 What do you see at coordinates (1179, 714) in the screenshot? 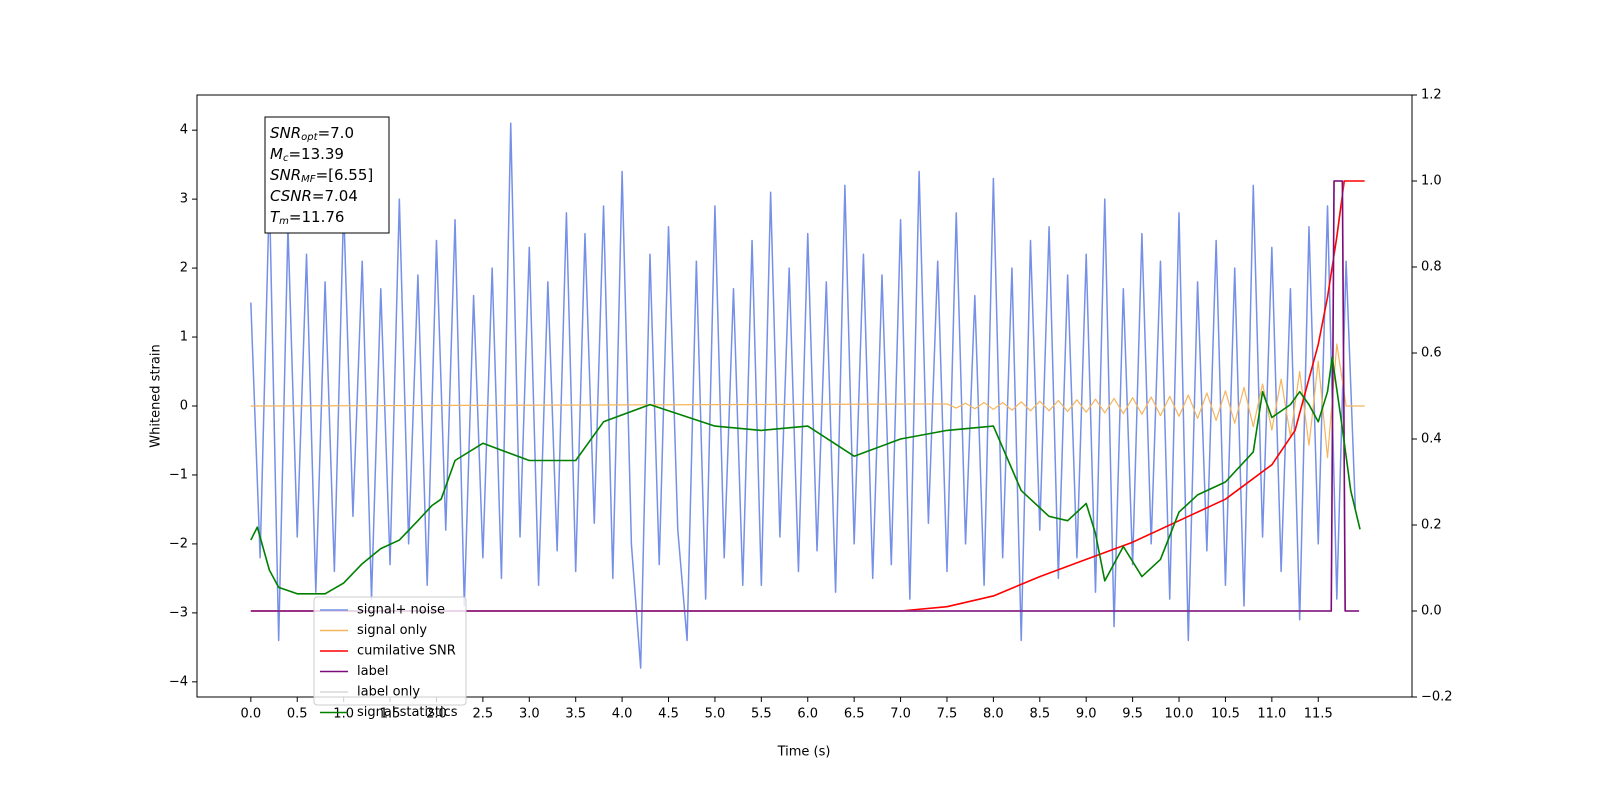
I see `x-tick-label: 10.0` at bounding box center [1179, 714].